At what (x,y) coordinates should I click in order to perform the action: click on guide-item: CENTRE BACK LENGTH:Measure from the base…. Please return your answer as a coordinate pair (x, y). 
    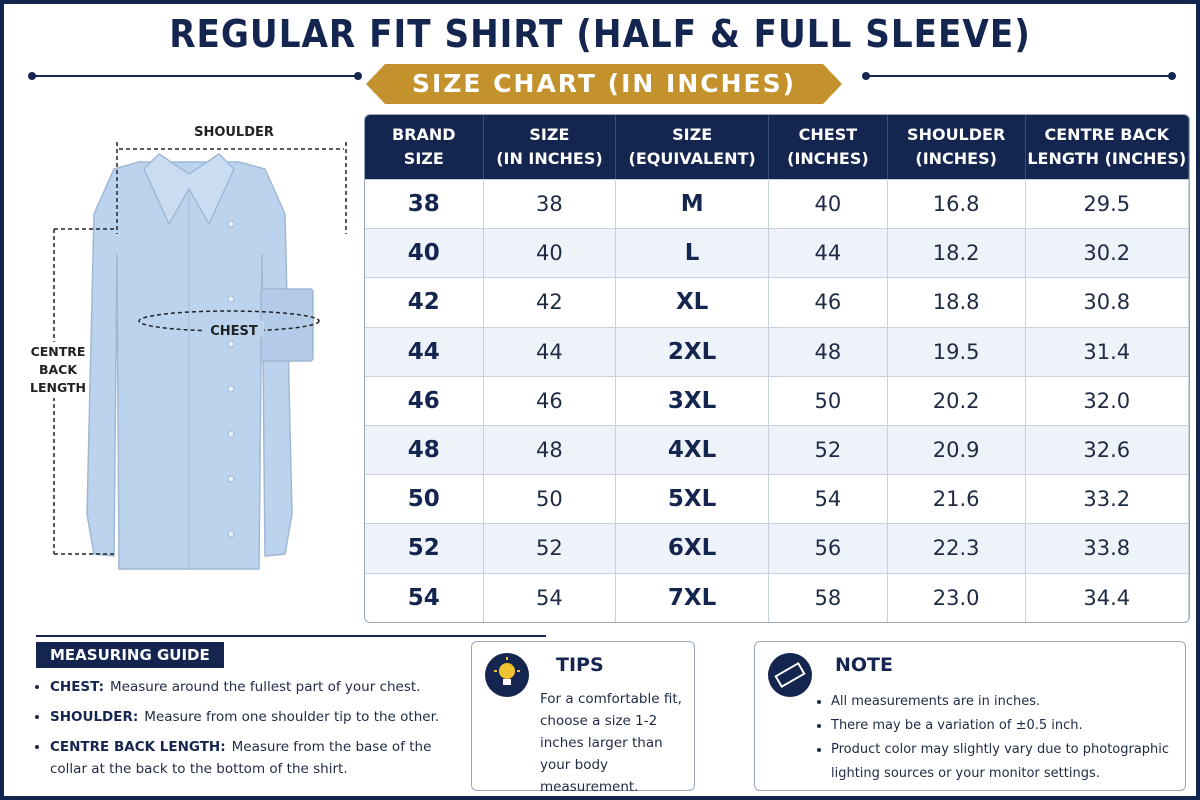
    Looking at the image, I should click on (254, 758).